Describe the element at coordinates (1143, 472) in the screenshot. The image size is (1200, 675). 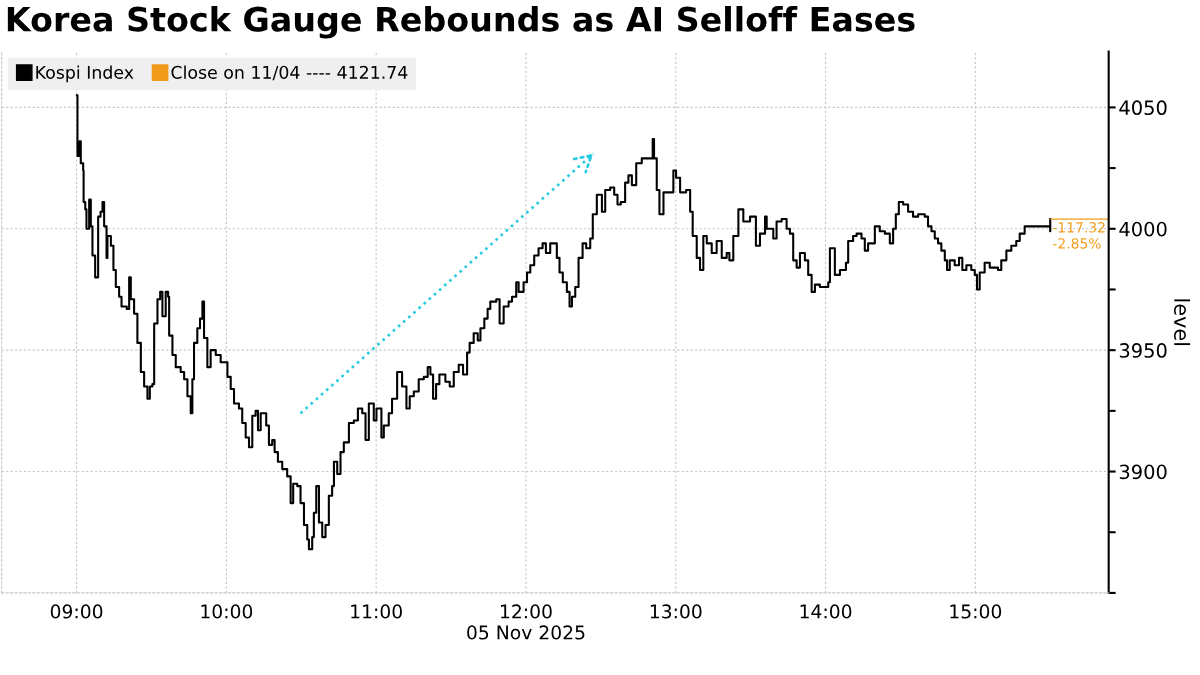
I see `y-tick-label: 3900` at that location.